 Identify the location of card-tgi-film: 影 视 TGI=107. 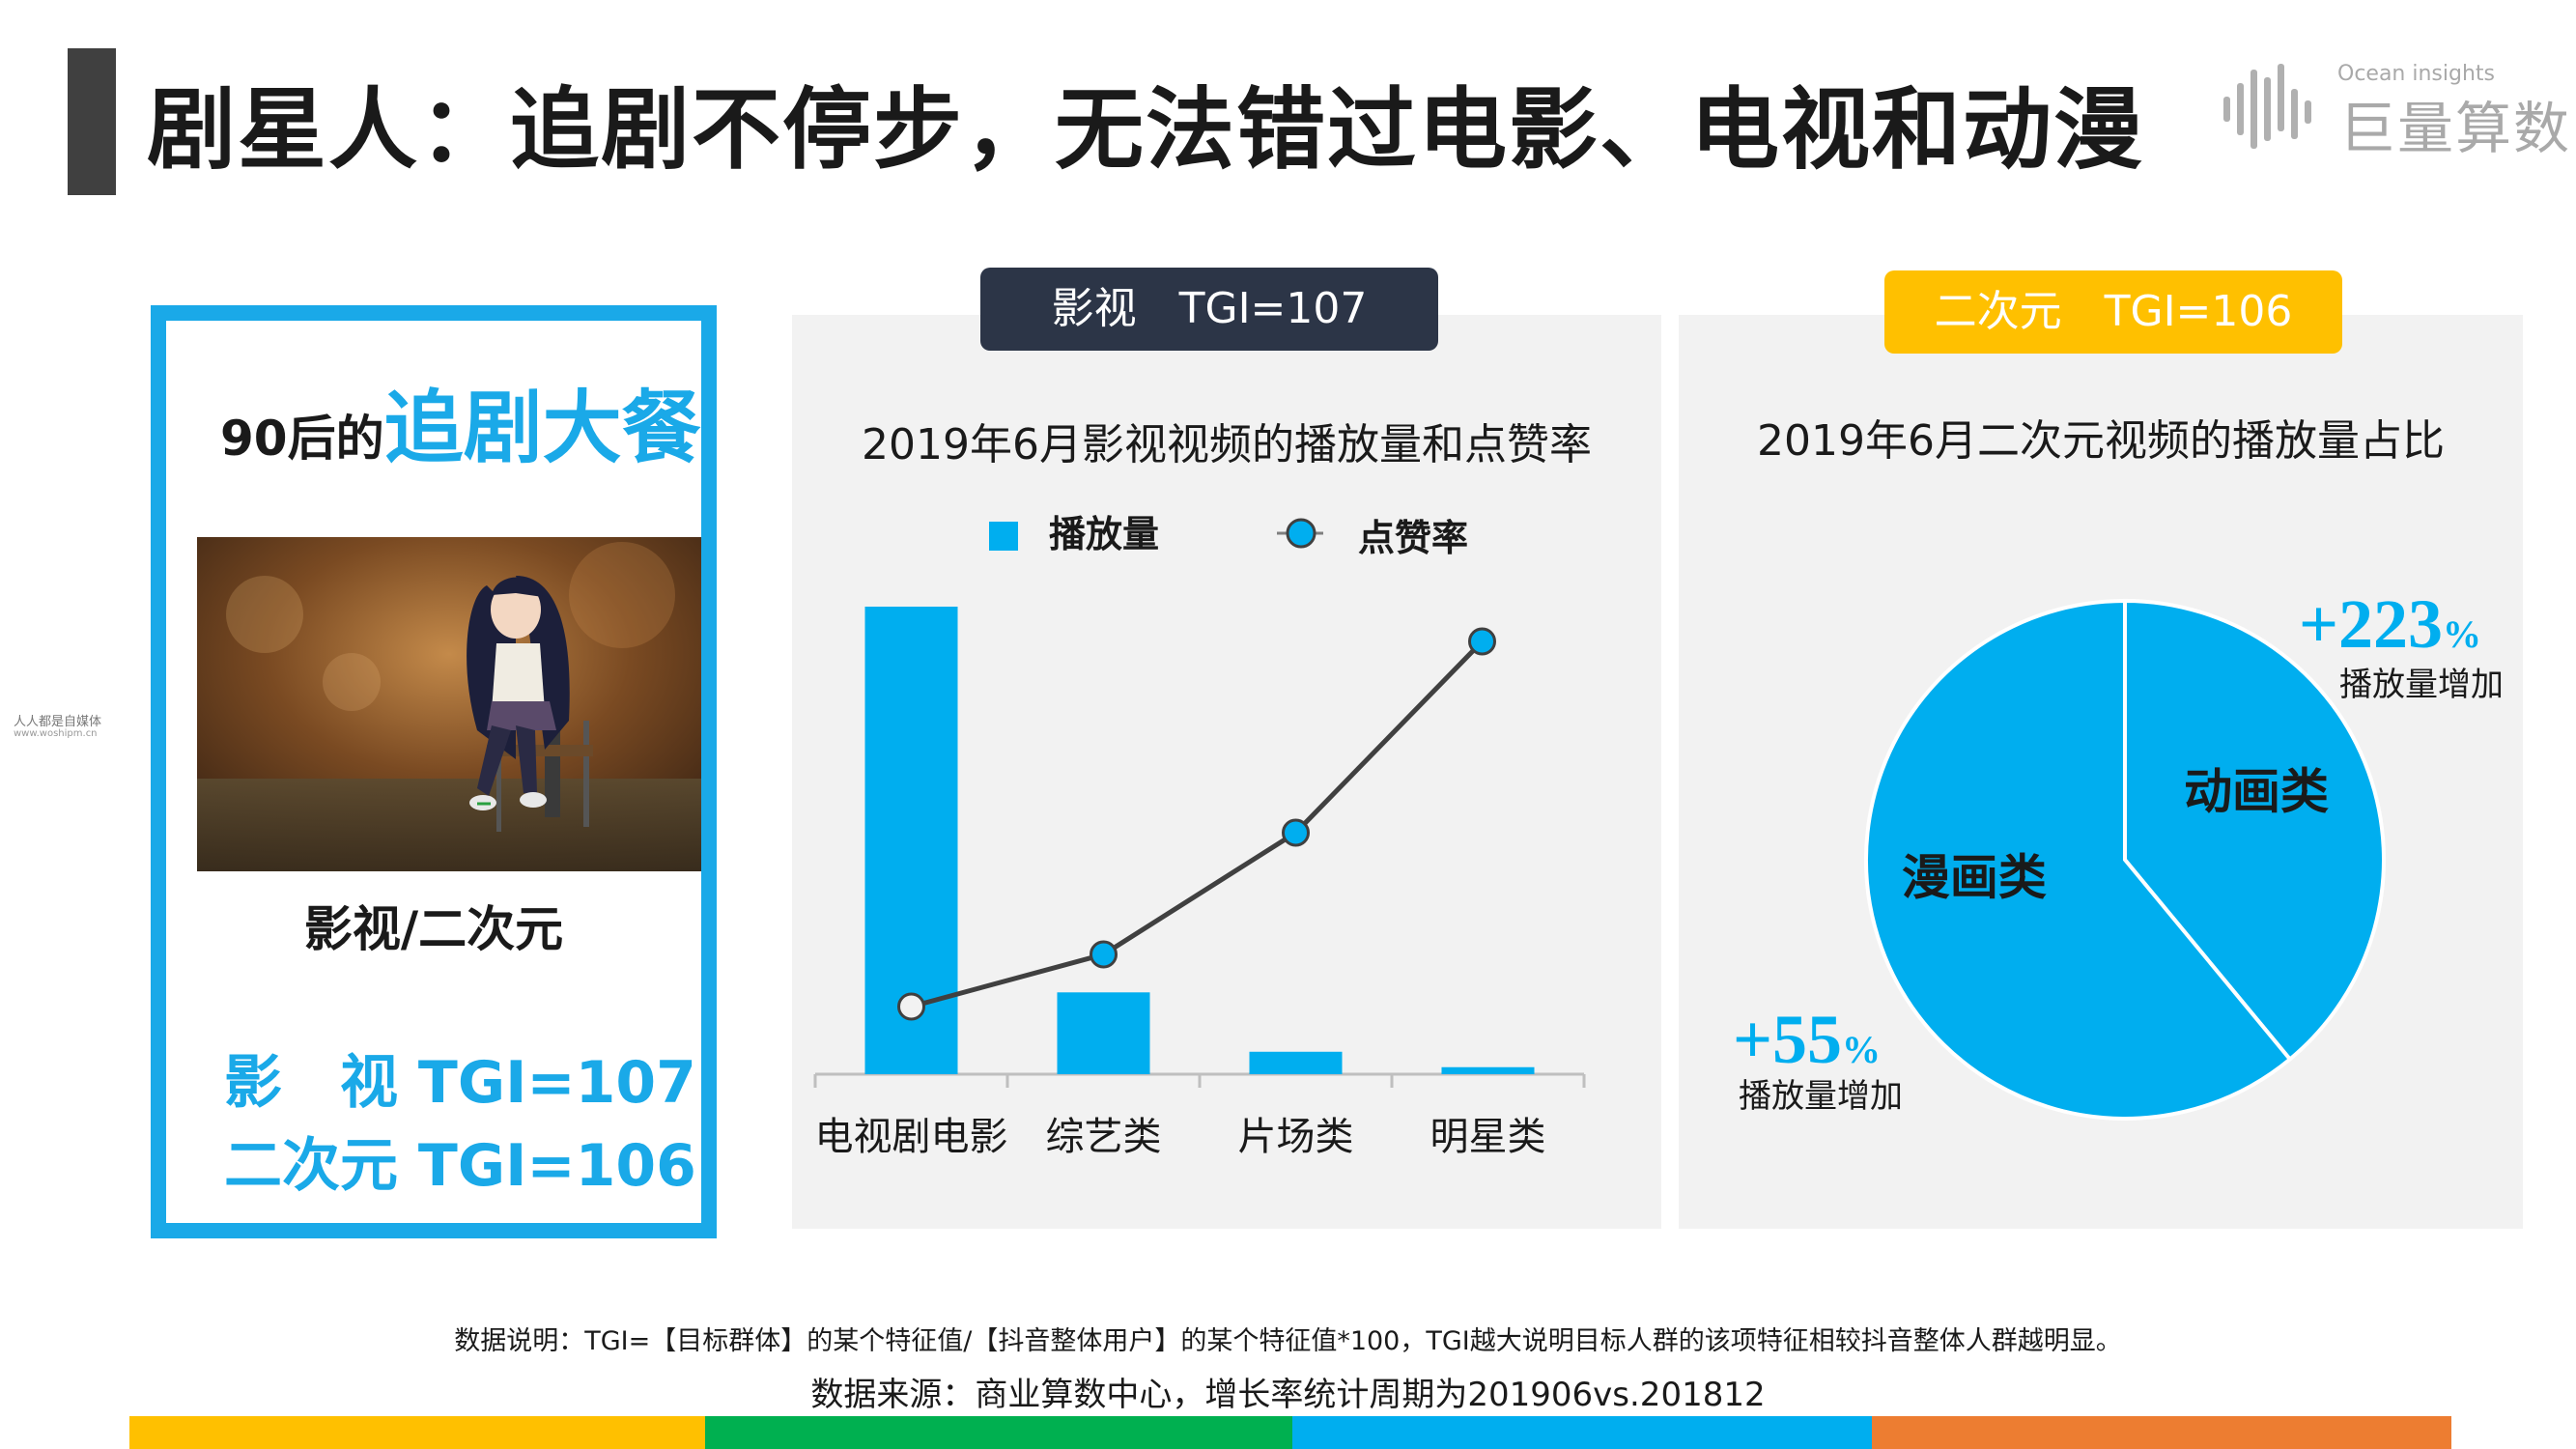
(460, 1083).